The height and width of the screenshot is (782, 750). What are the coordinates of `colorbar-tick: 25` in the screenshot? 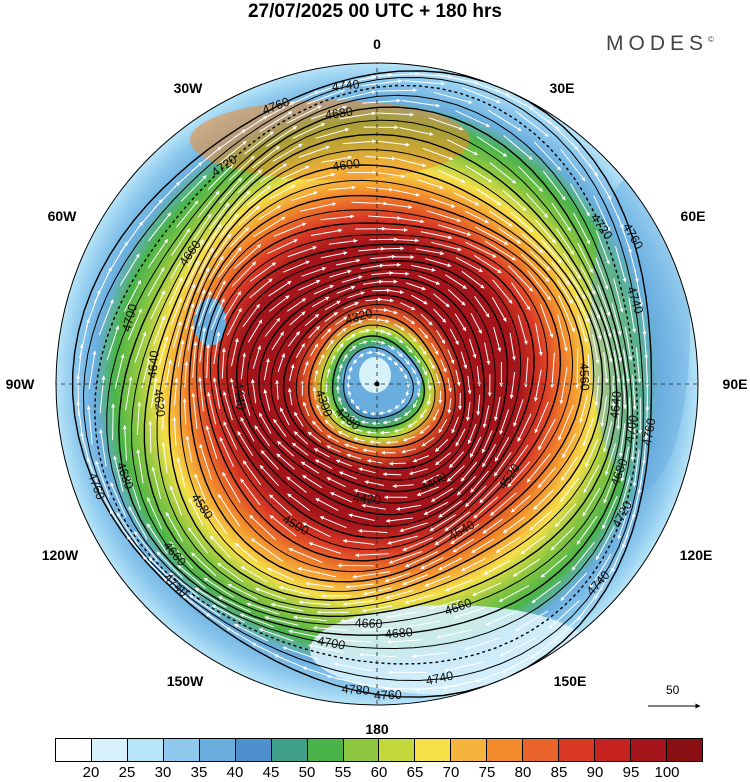 It's located at (127, 772).